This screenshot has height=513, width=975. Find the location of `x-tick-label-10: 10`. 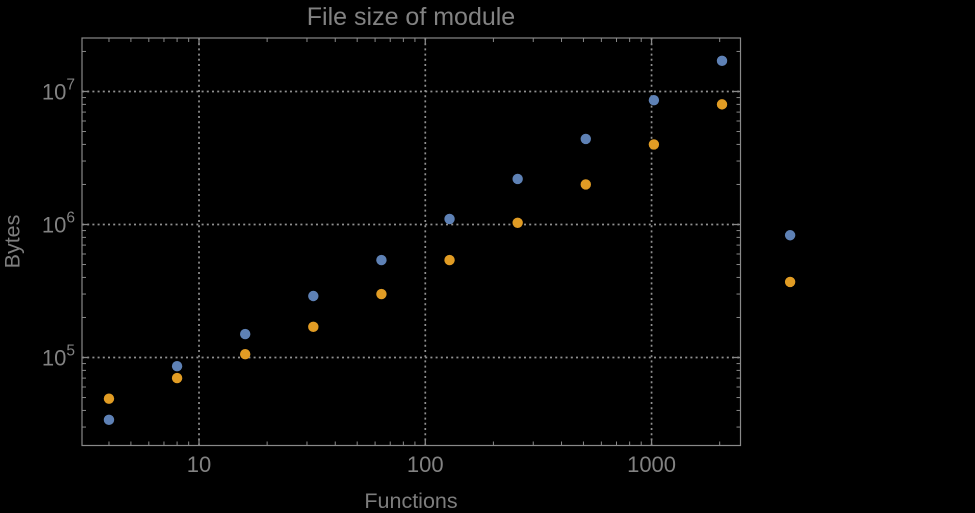

x-tick-label-10: 10 is located at coordinates (199, 464).